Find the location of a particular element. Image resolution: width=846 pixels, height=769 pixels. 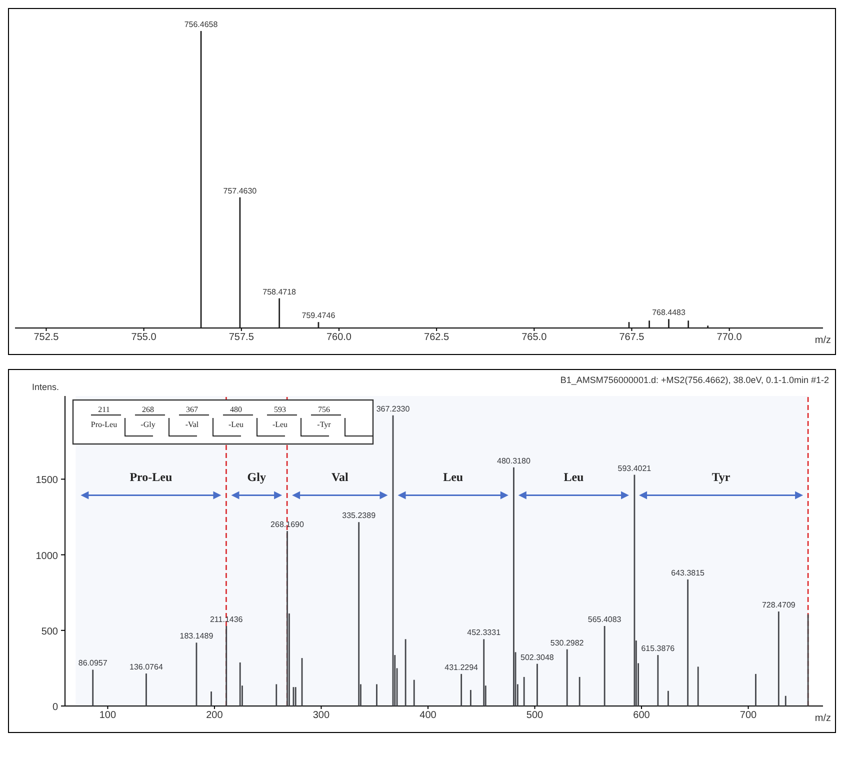

x-tick-label: 767.5 is located at coordinates (632, 338).